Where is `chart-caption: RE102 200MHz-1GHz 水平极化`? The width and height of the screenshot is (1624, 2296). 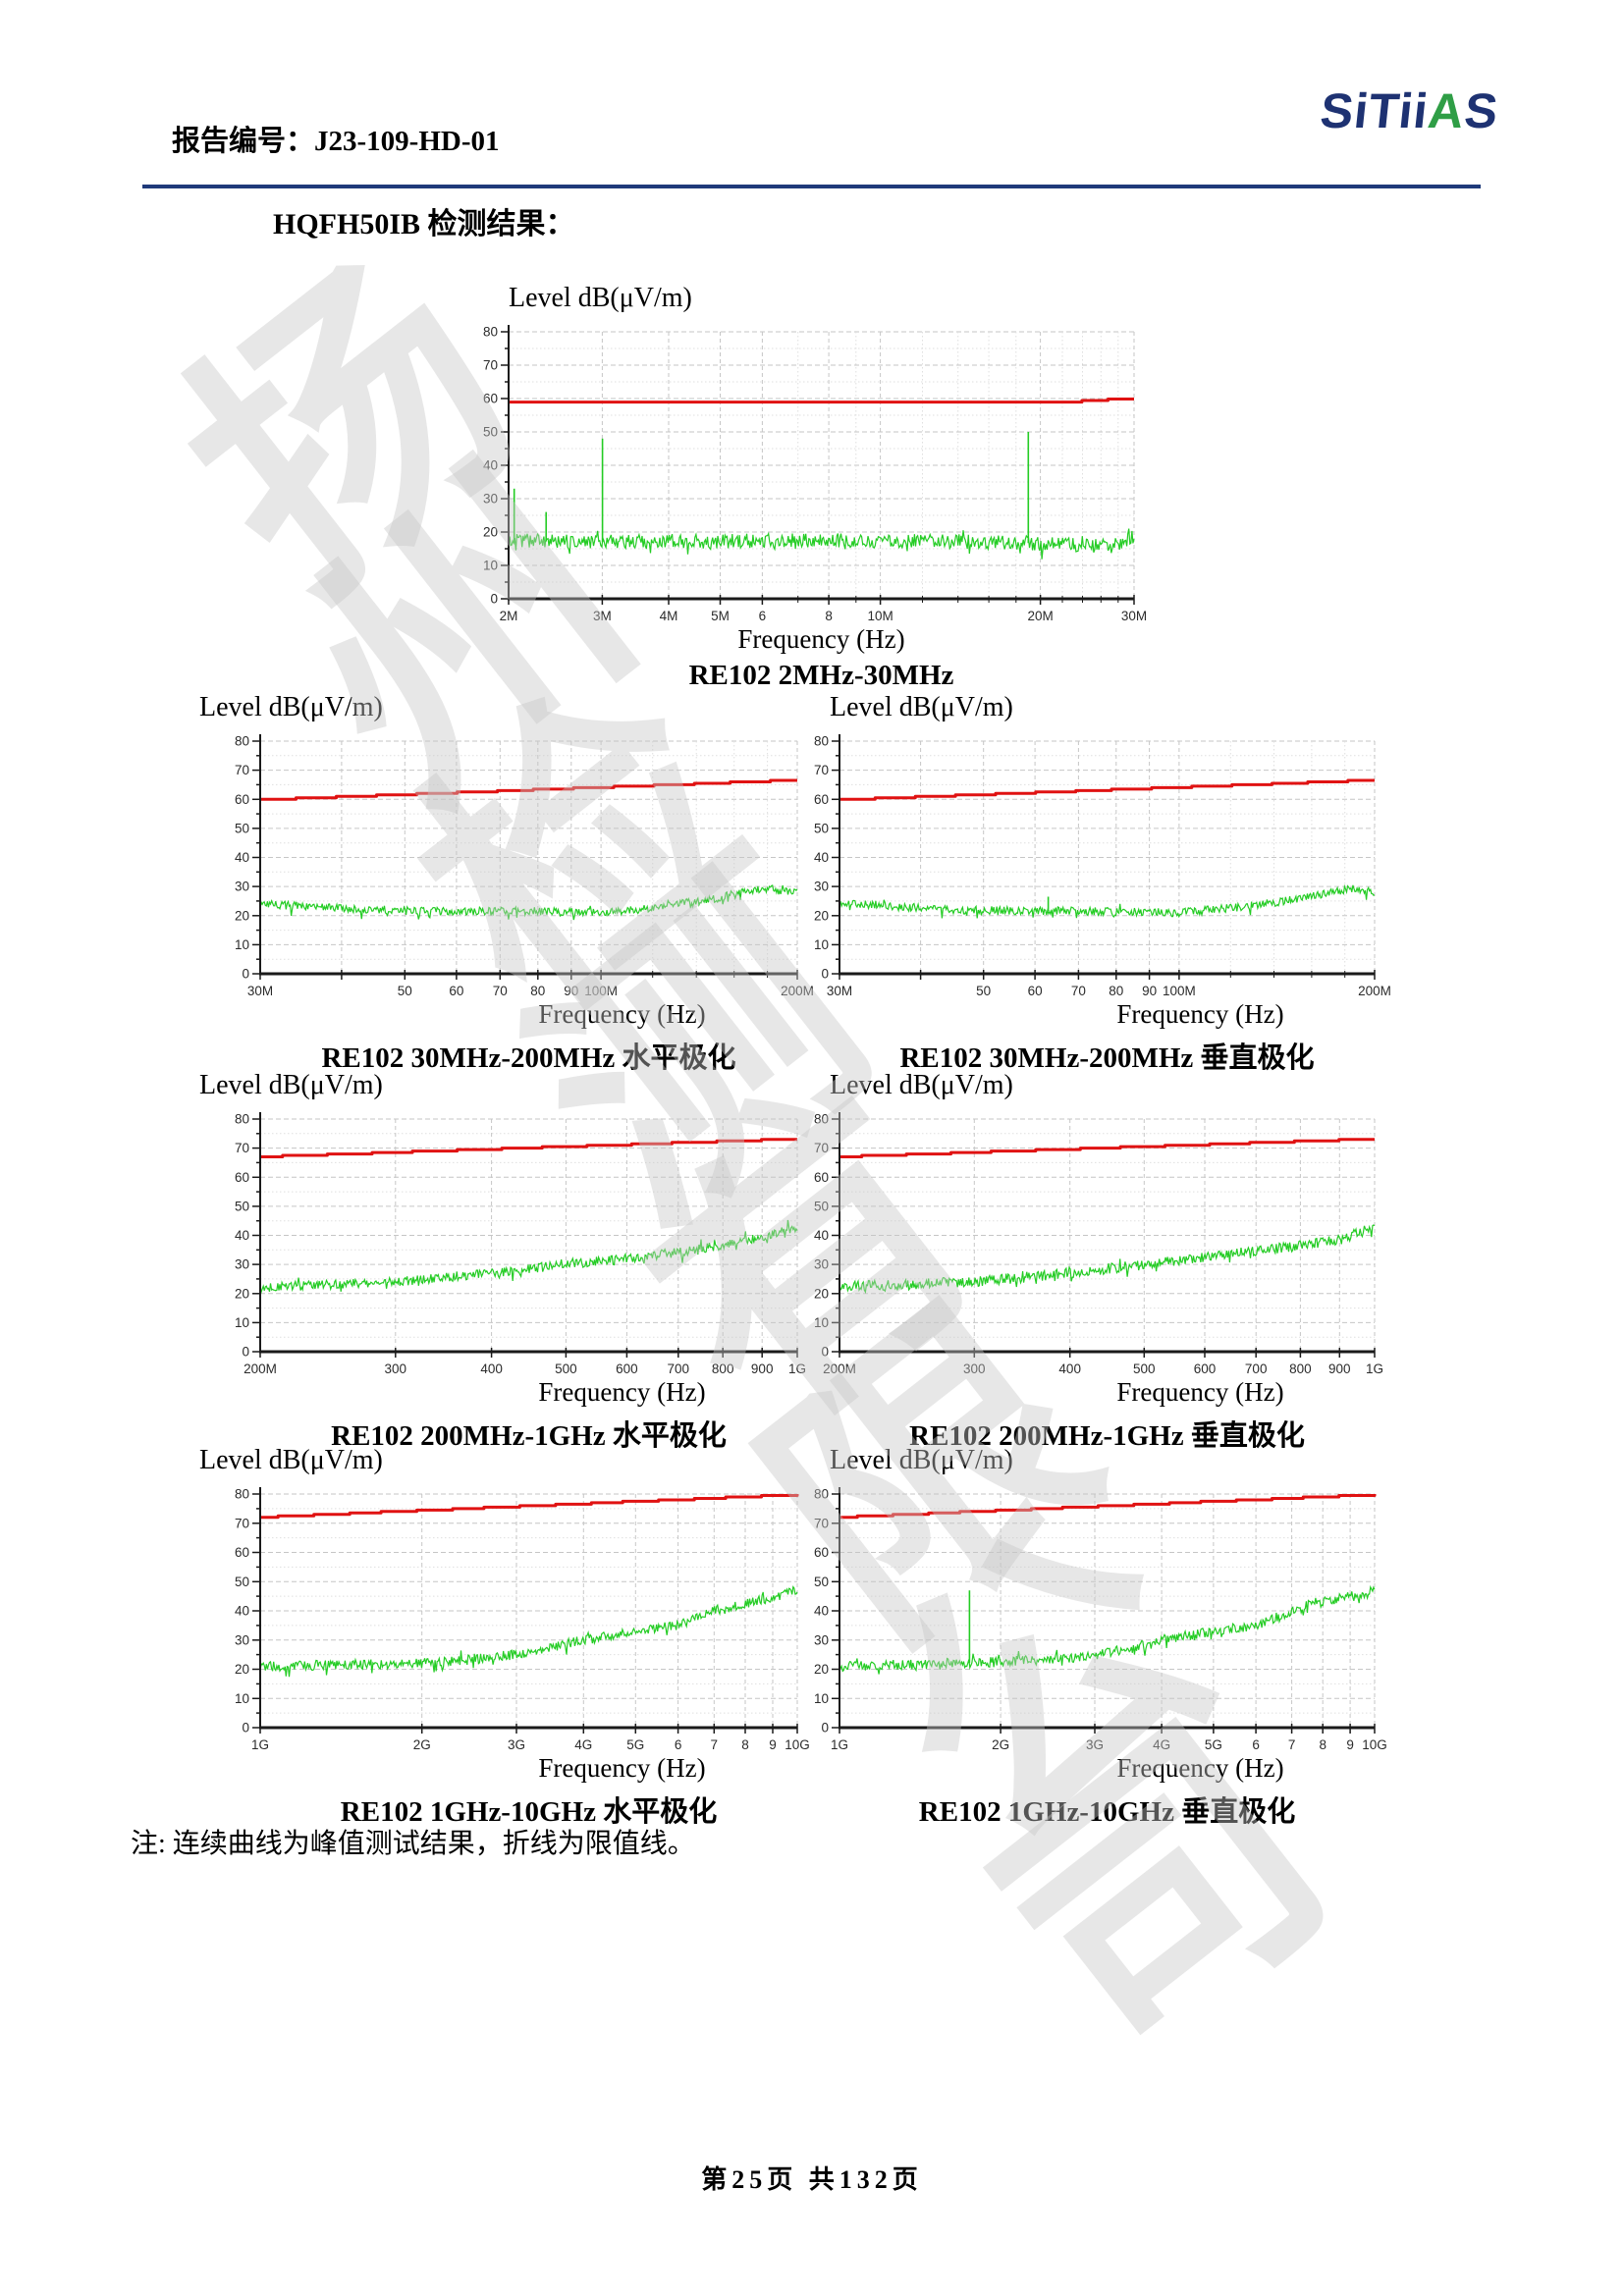
chart-caption: RE102 200MHz-1GHz 水平极化 is located at coordinates (529, 1436).